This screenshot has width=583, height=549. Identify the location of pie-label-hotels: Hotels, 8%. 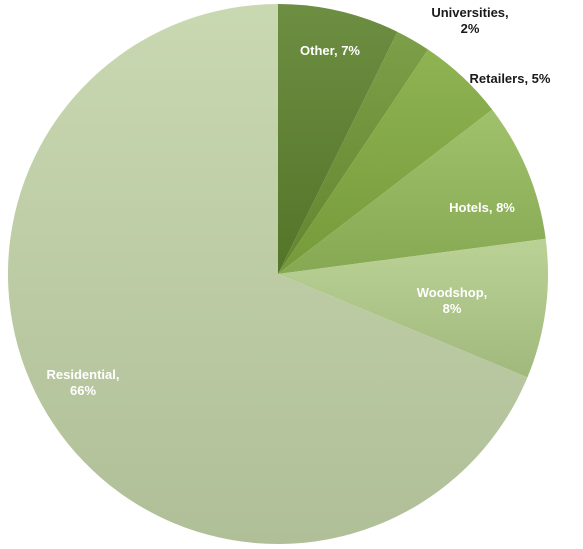
(482, 207).